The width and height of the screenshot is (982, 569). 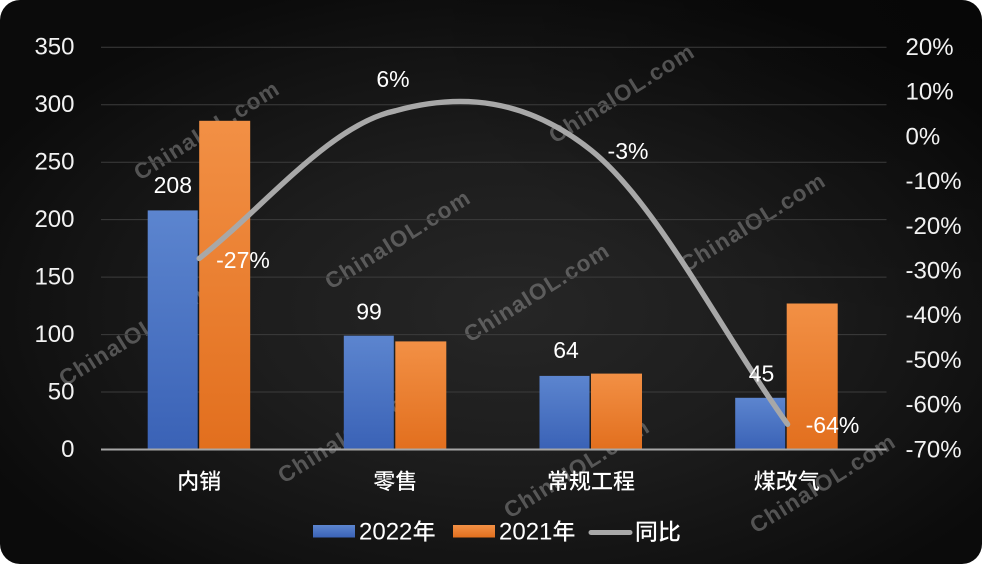 I want to click on svg-text: 250, so click(x=54, y=162).